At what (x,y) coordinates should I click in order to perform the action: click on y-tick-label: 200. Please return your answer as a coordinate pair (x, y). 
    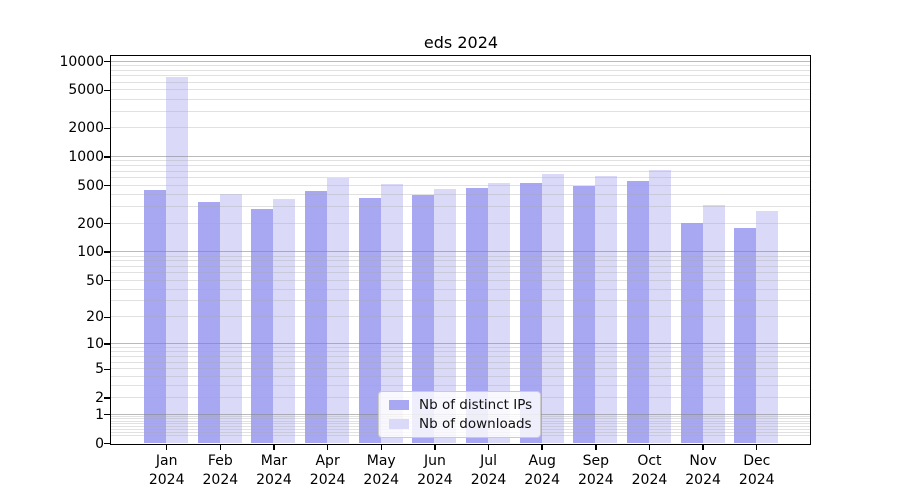
    Looking at the image, I should click on (90, 223).